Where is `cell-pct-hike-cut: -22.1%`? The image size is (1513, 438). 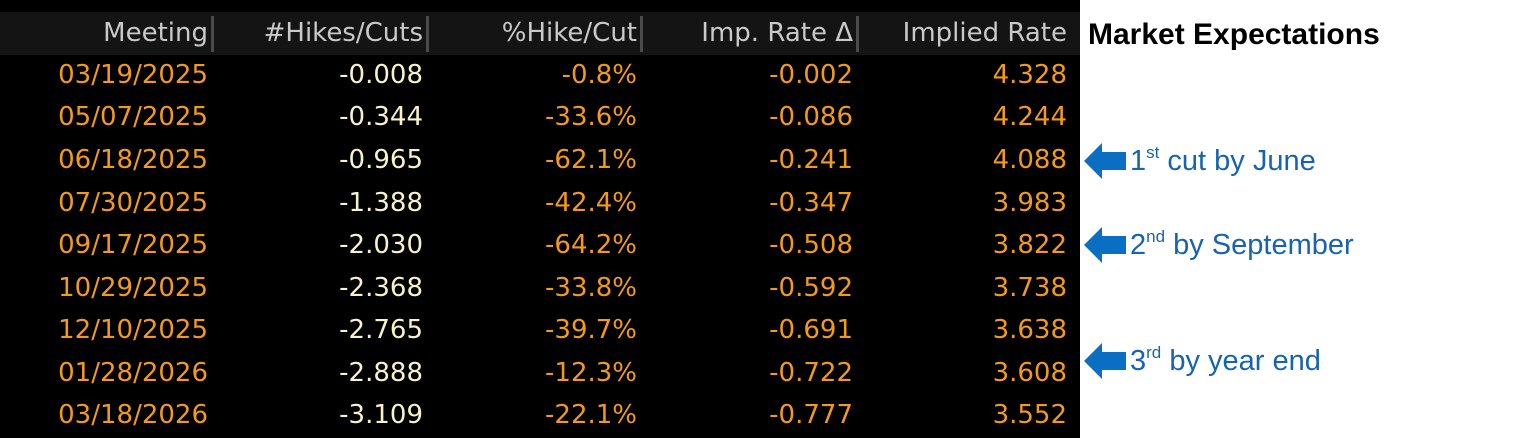
cell-pct-hike-cut: -22.1% is located at coordinates (591, 415).